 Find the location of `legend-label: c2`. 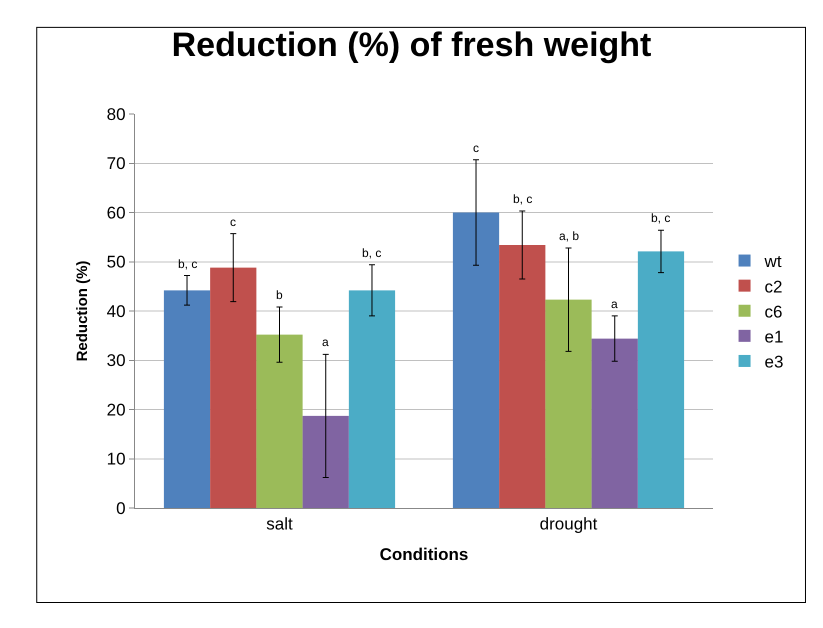

legend-label: c2 is located at coordinates (773, 286).